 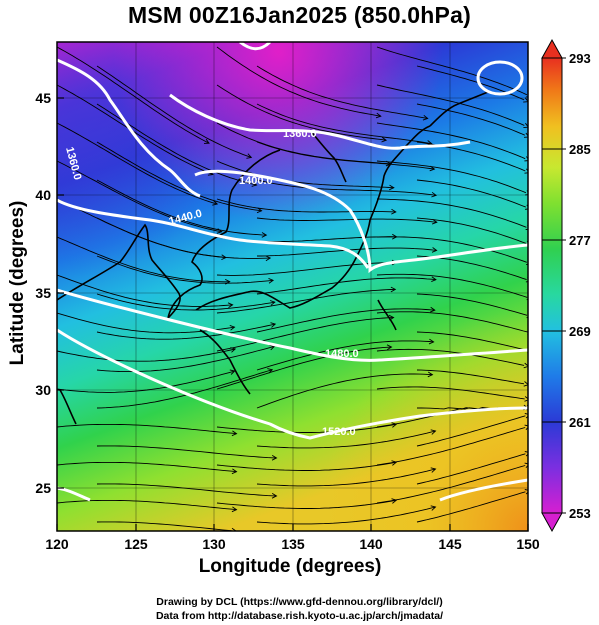 I want to click on y-tick-label: 45, so click(x=43, y=98).